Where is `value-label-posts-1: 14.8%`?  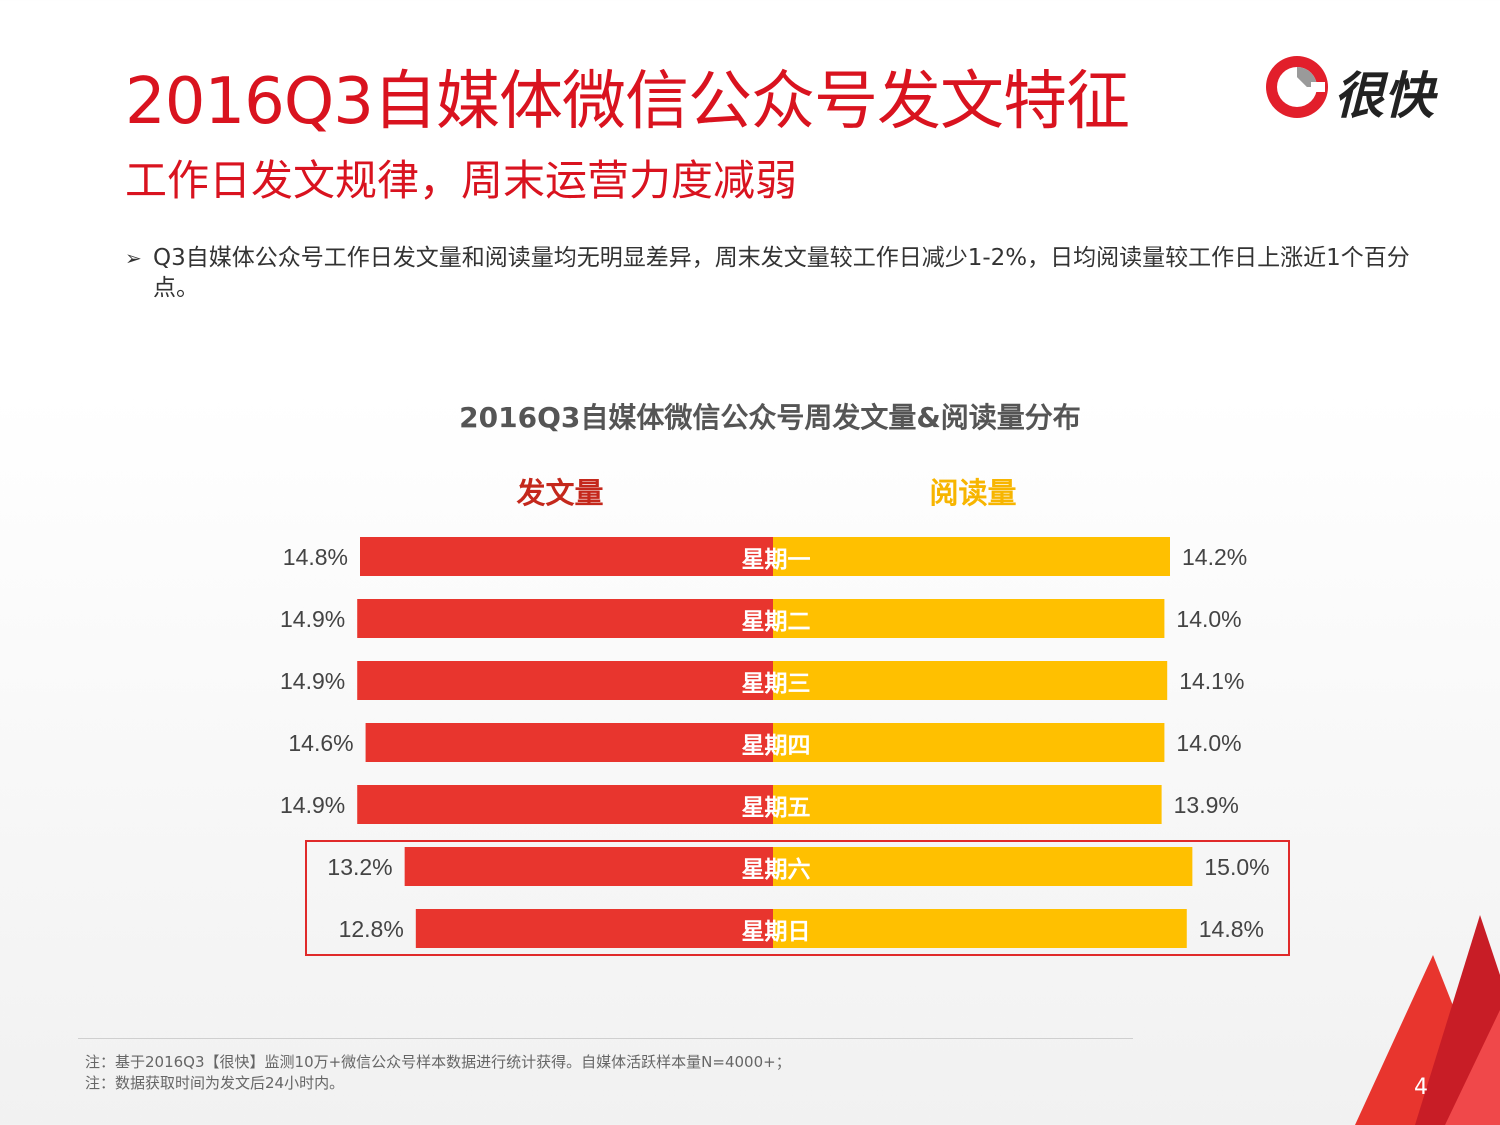 value-label-posts-1: 14.8% is located at coordinates (315, 557).